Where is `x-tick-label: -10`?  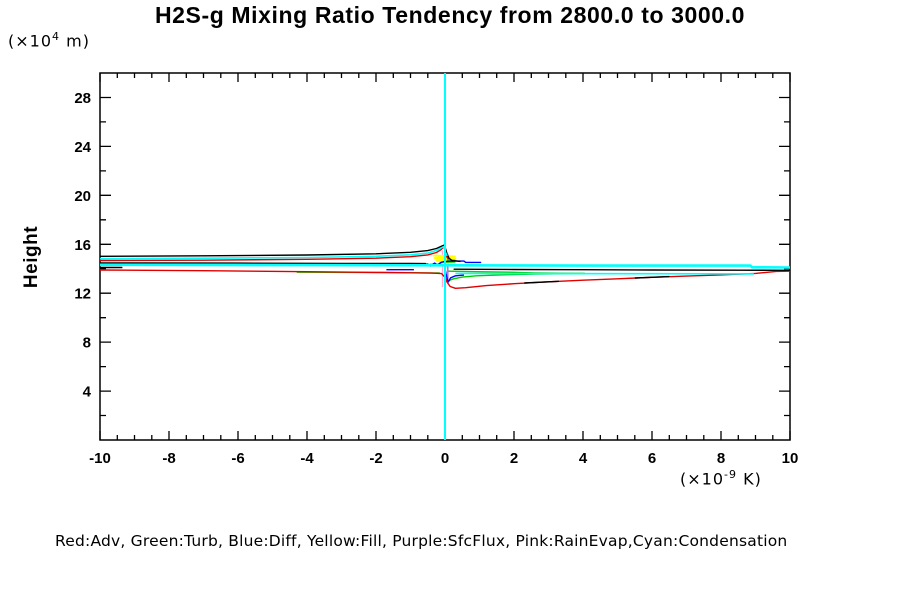
x-tick-label: -10 is located at coordinates (100, 458).